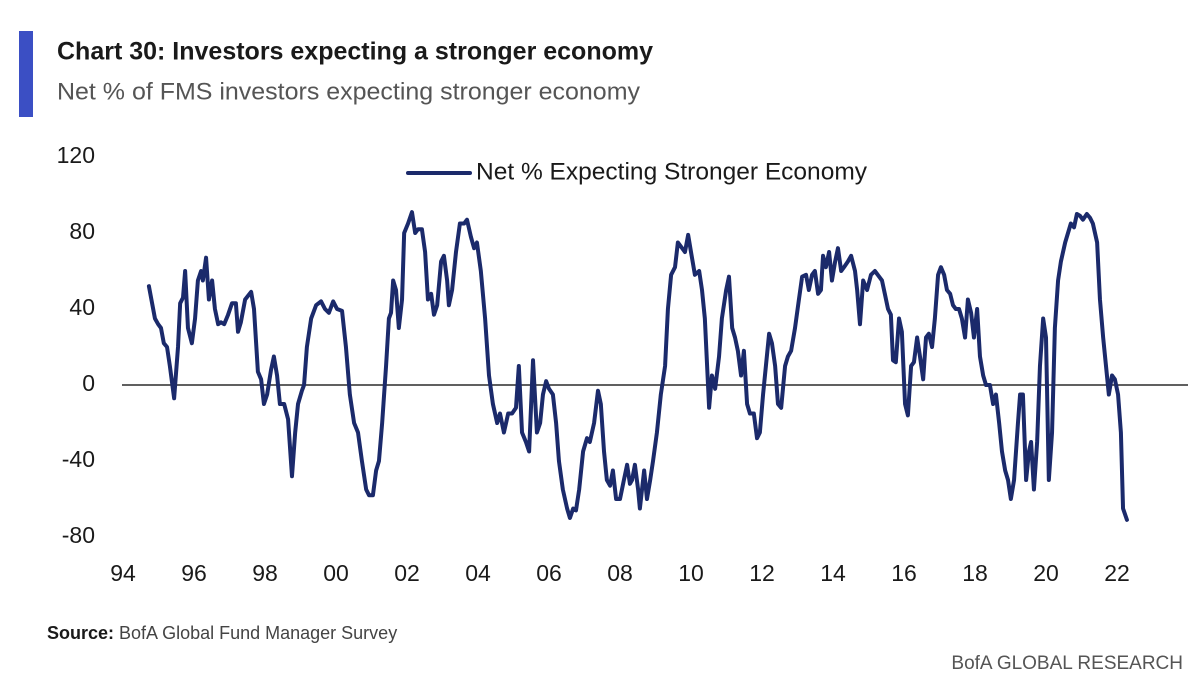  Describe the element at coordinates (194, 573) in the screenshot. I see `x-tick-label: 96` at that location.